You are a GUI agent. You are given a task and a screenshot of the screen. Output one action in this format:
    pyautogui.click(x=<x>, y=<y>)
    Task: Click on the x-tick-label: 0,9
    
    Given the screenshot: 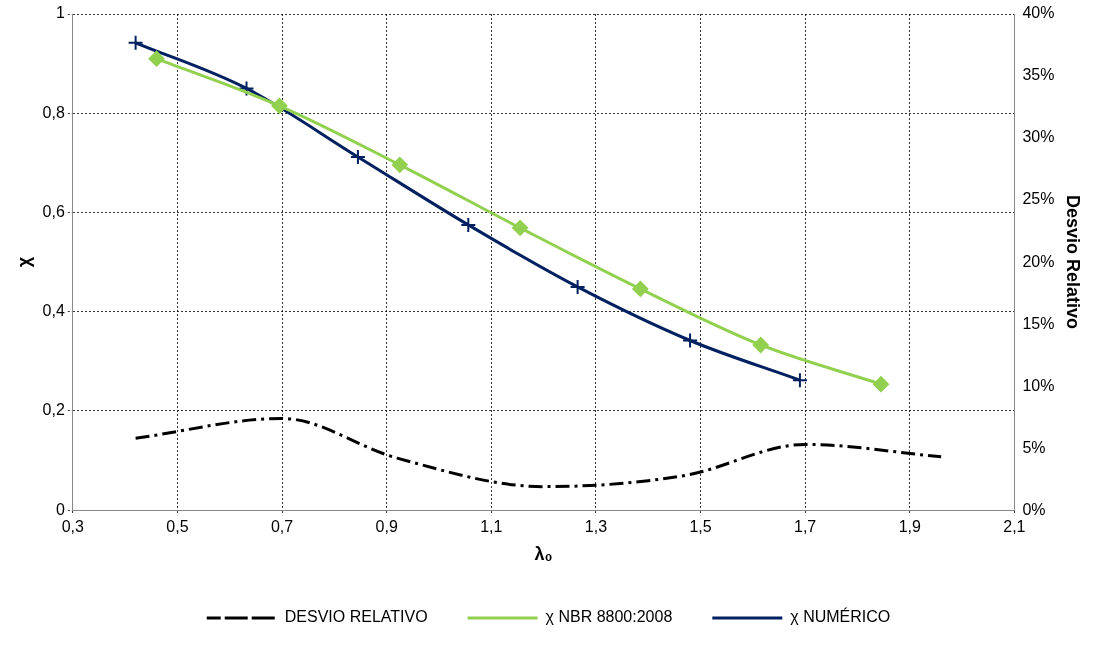 What is the action you would take?
    pyautogui.click(x=386, y=527)
    